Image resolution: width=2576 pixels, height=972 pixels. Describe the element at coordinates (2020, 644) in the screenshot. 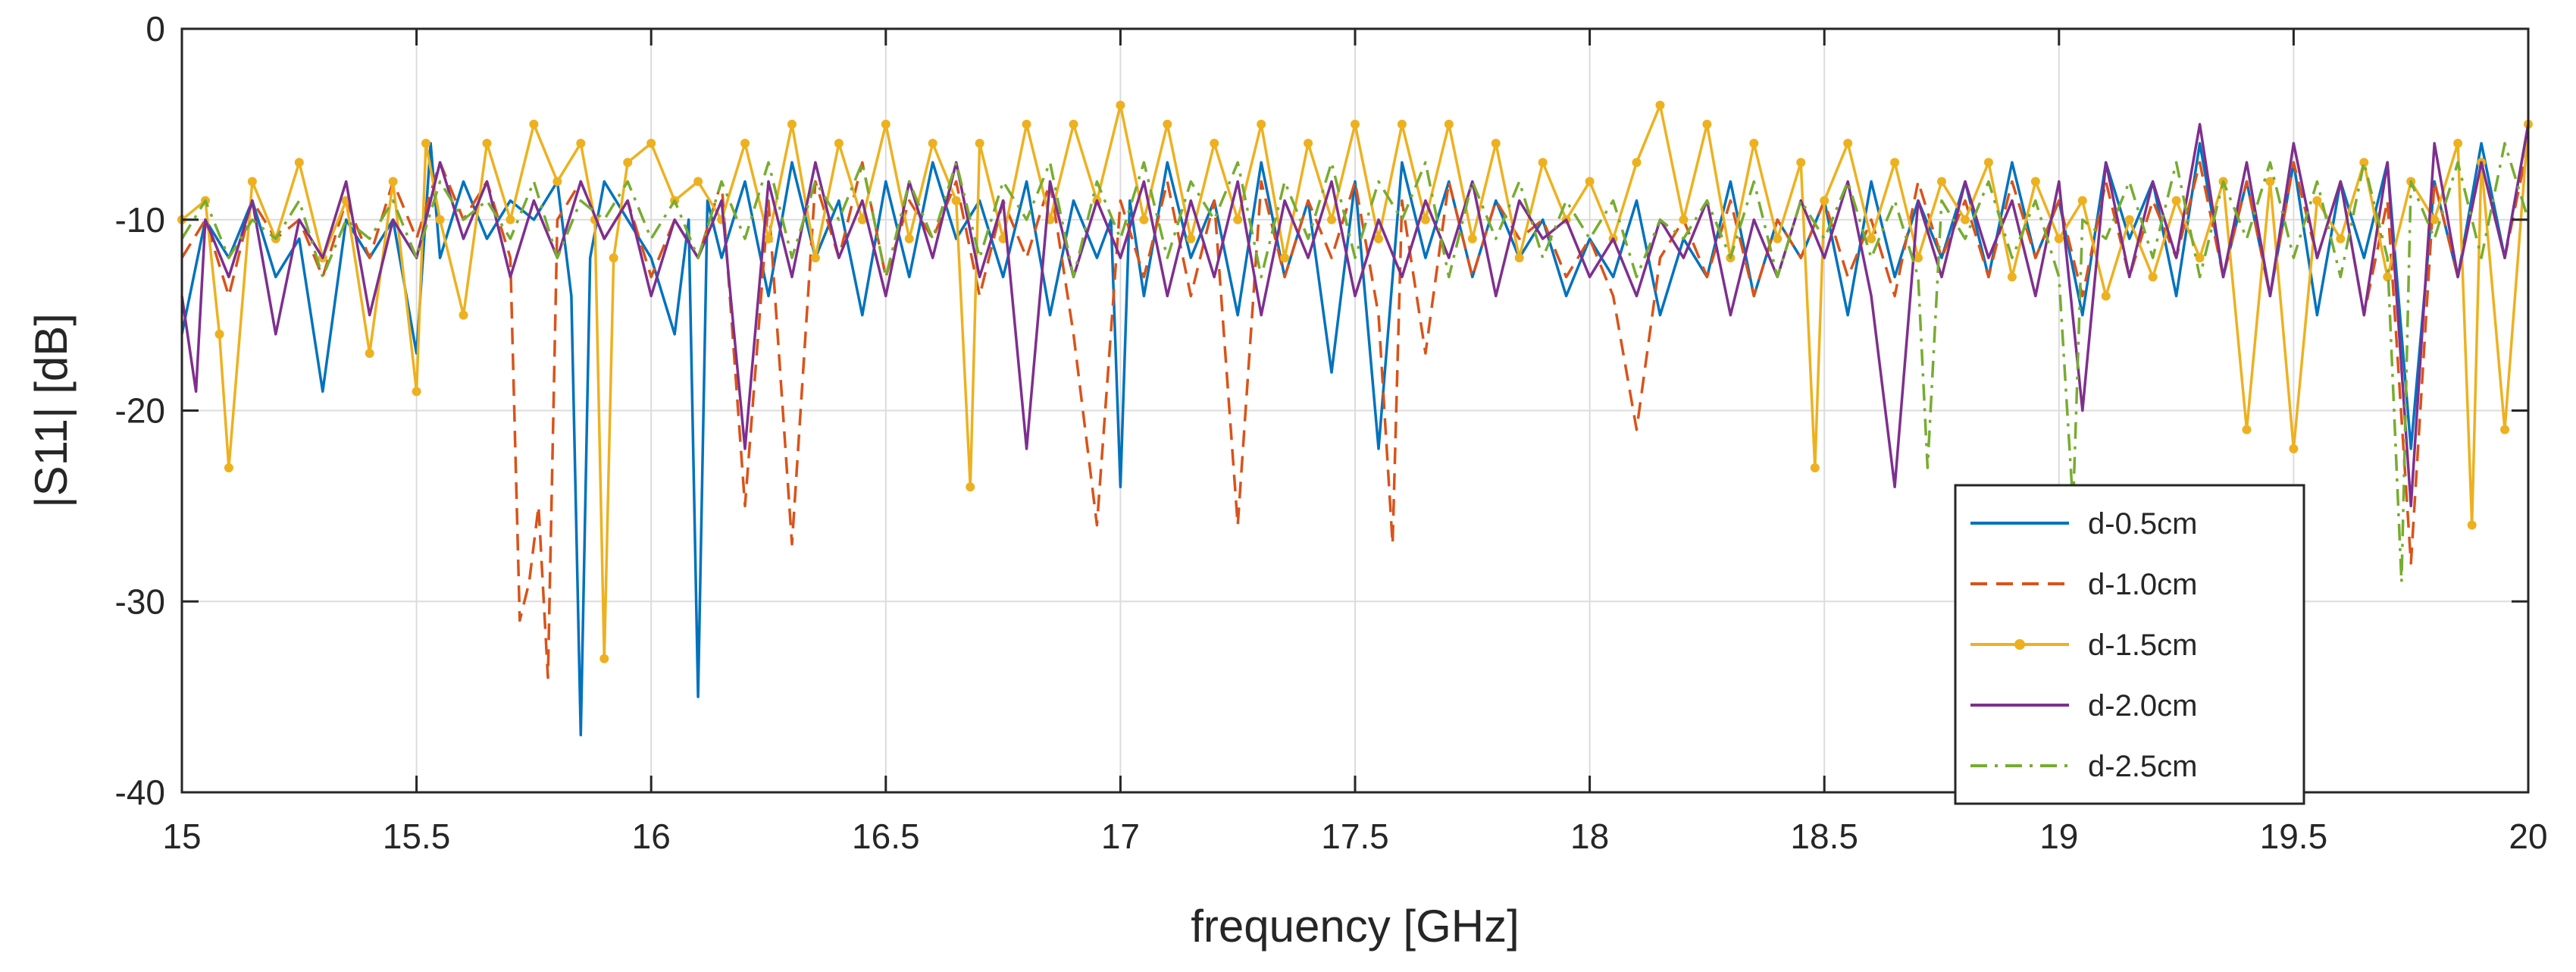

I see `legend-marker-d-1.5cm` at that location.